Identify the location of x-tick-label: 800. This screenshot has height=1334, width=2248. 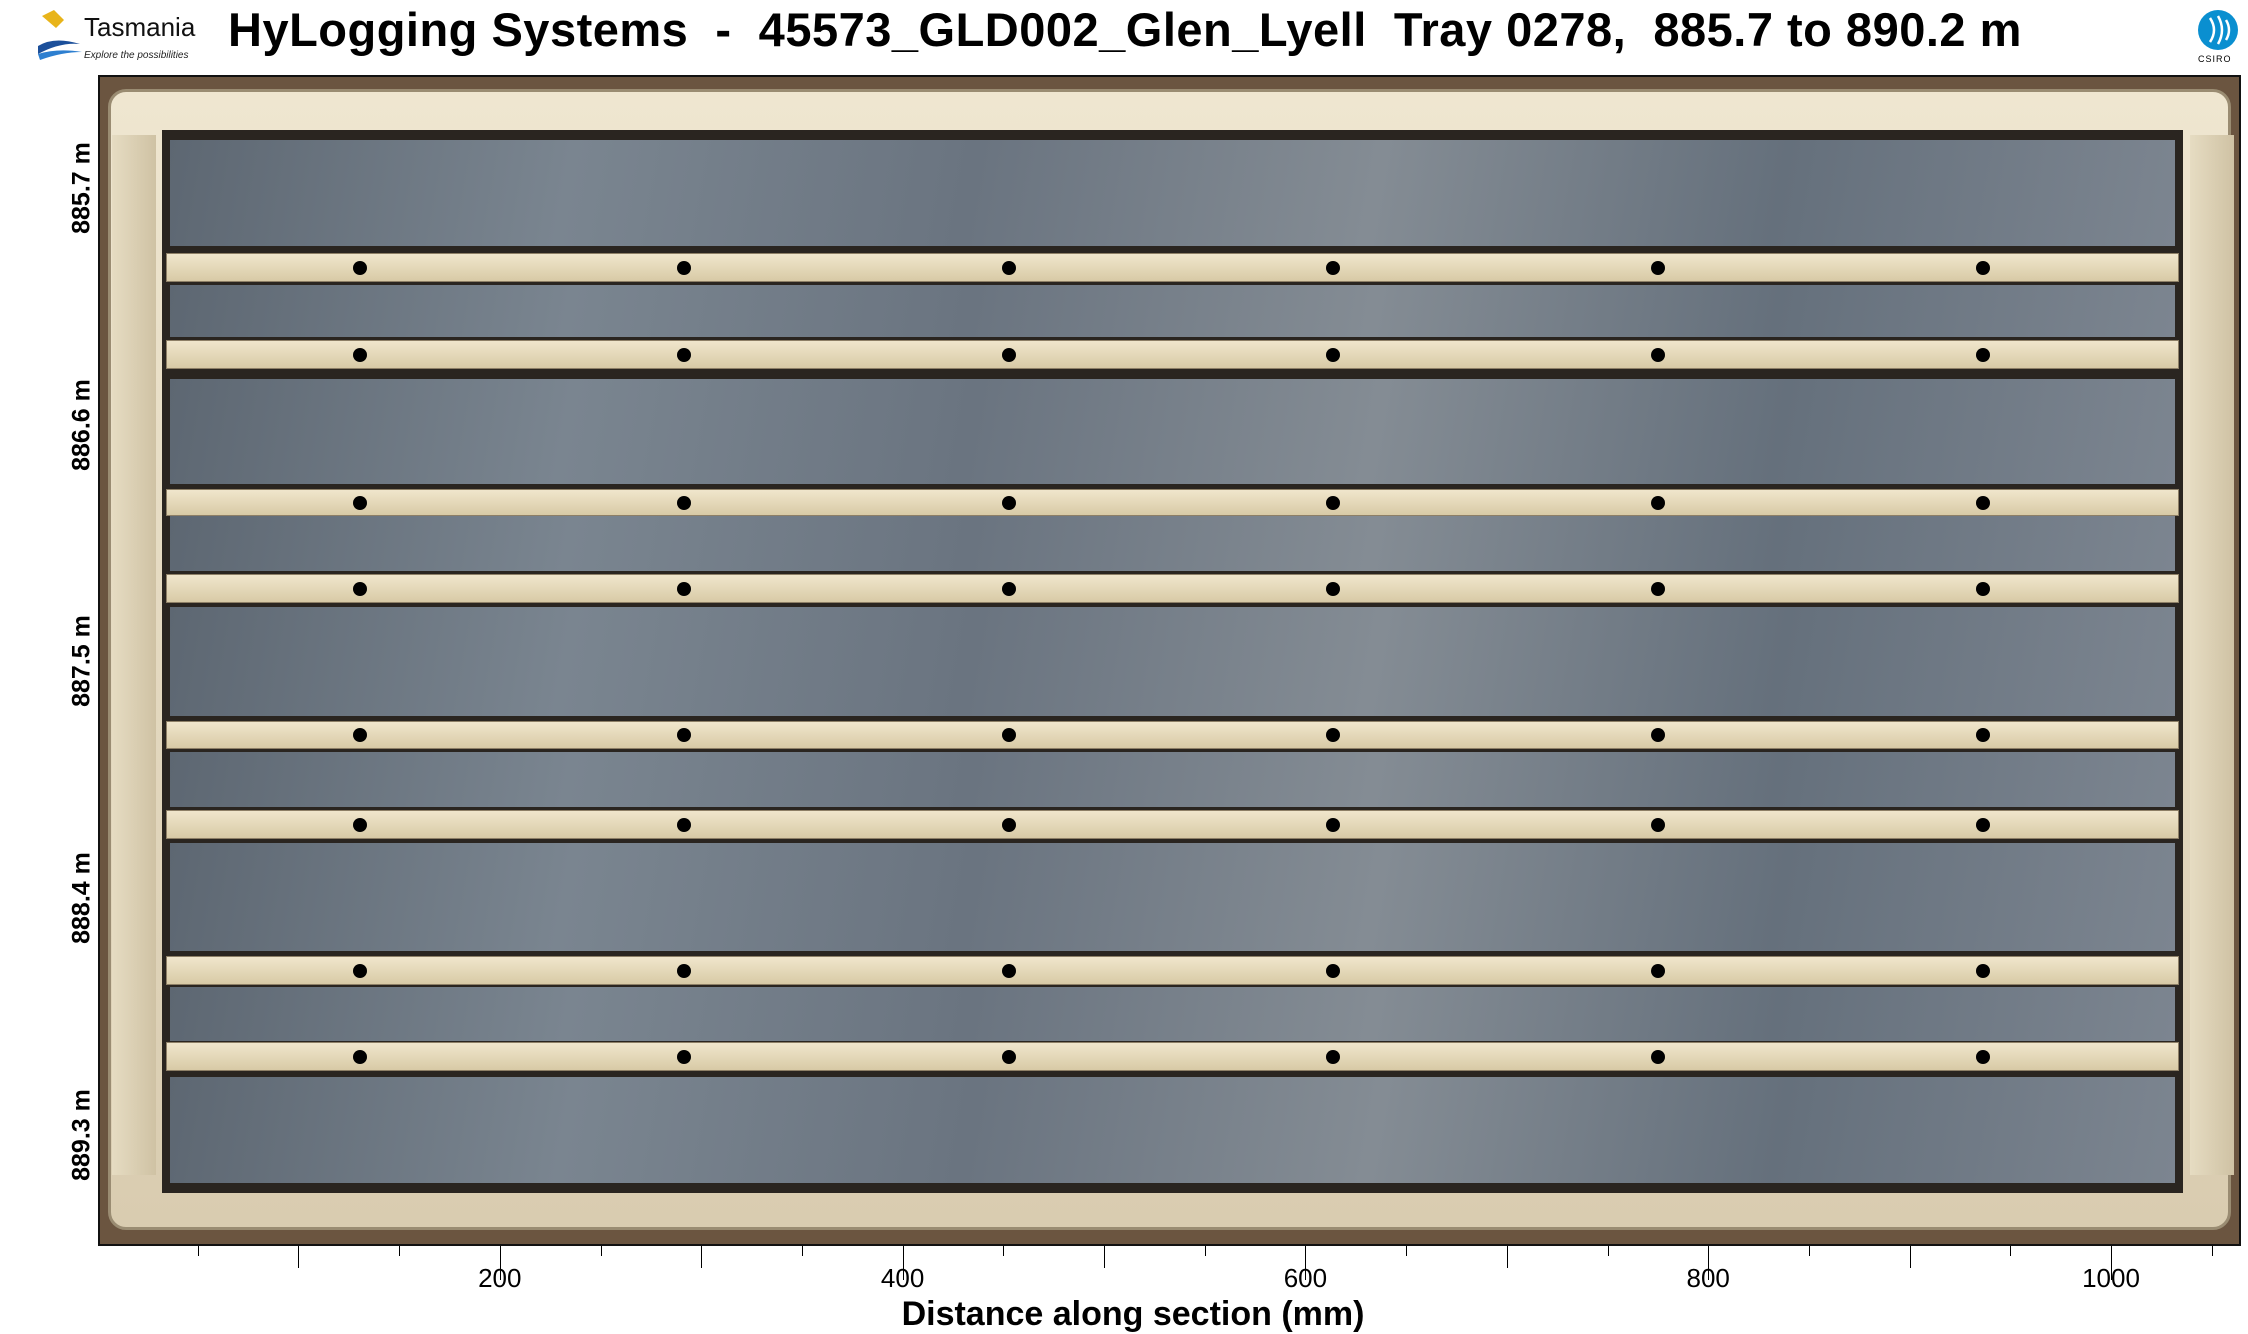
(1708, 1278).